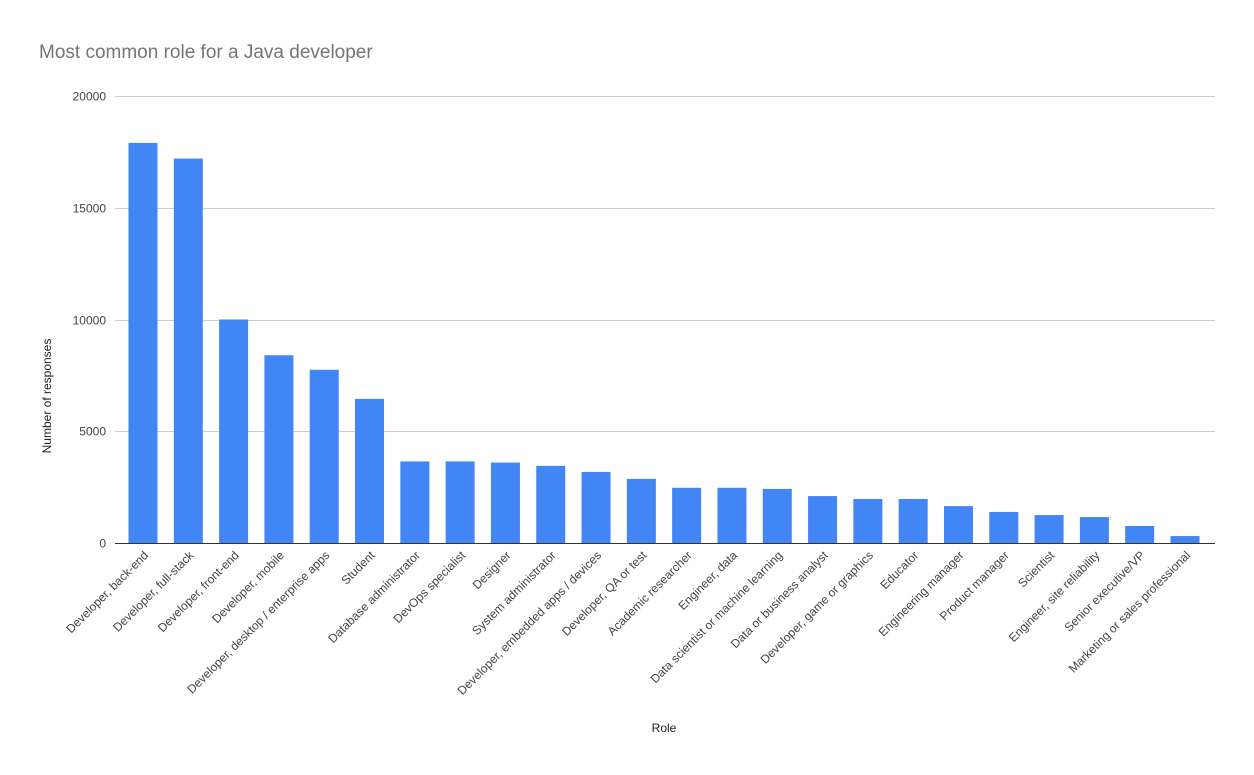  I want to click on x-tick-label: Designer, so click(492, 570).